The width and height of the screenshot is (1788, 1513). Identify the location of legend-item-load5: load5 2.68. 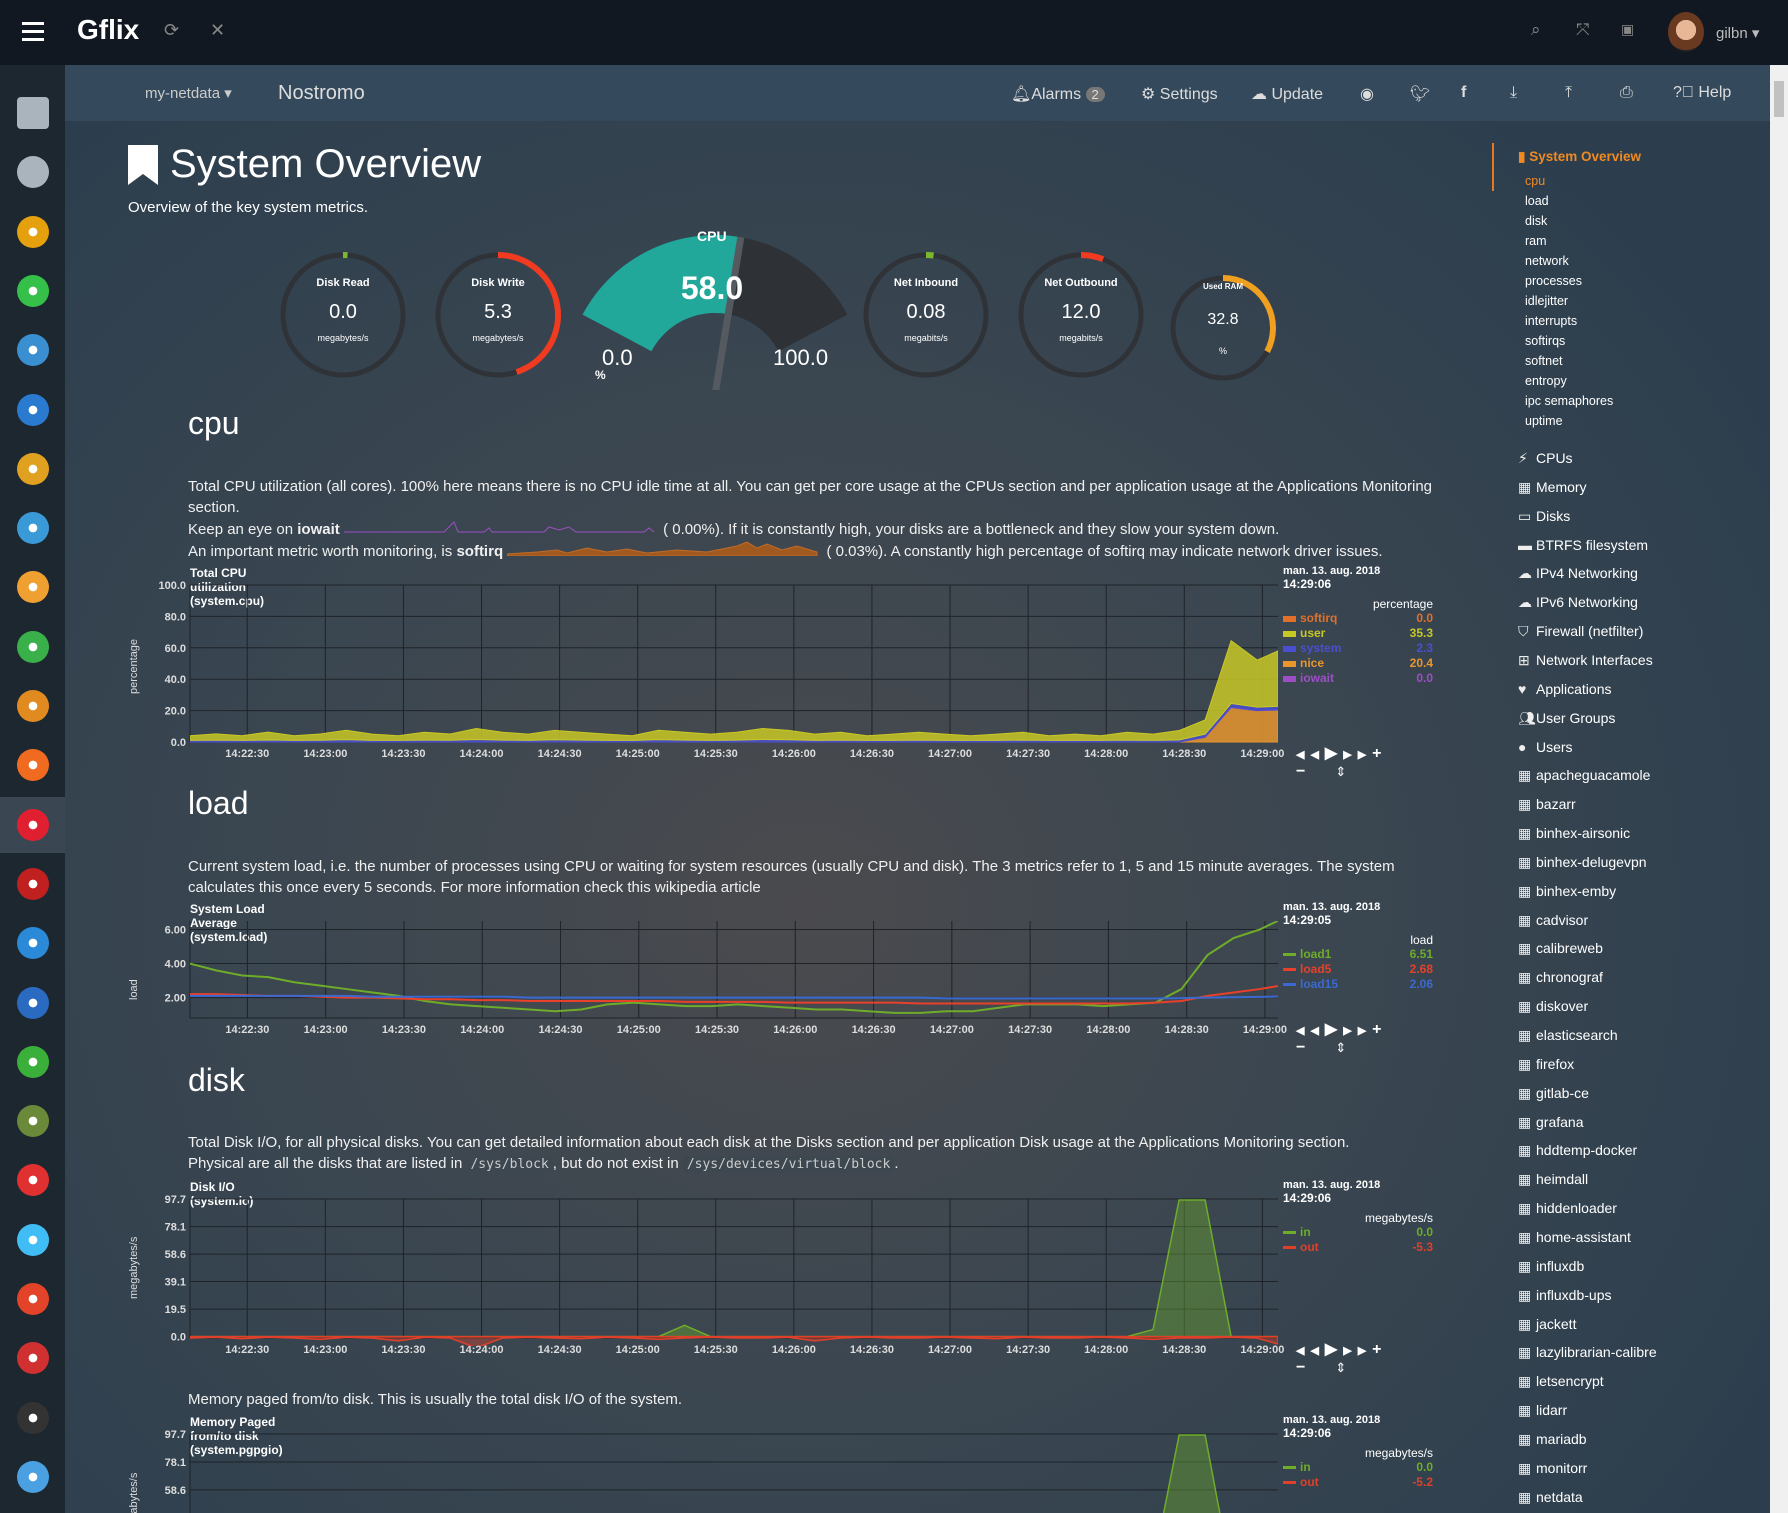
(1358, 969).